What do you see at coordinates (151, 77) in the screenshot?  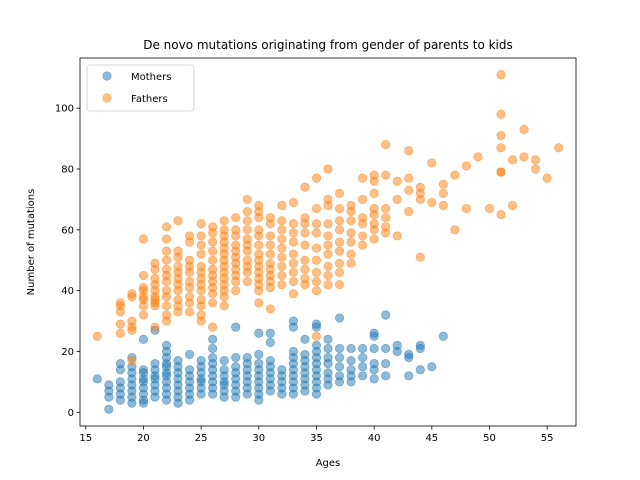 I see `legend-label: Mothers` at bounding box center [151, 77].